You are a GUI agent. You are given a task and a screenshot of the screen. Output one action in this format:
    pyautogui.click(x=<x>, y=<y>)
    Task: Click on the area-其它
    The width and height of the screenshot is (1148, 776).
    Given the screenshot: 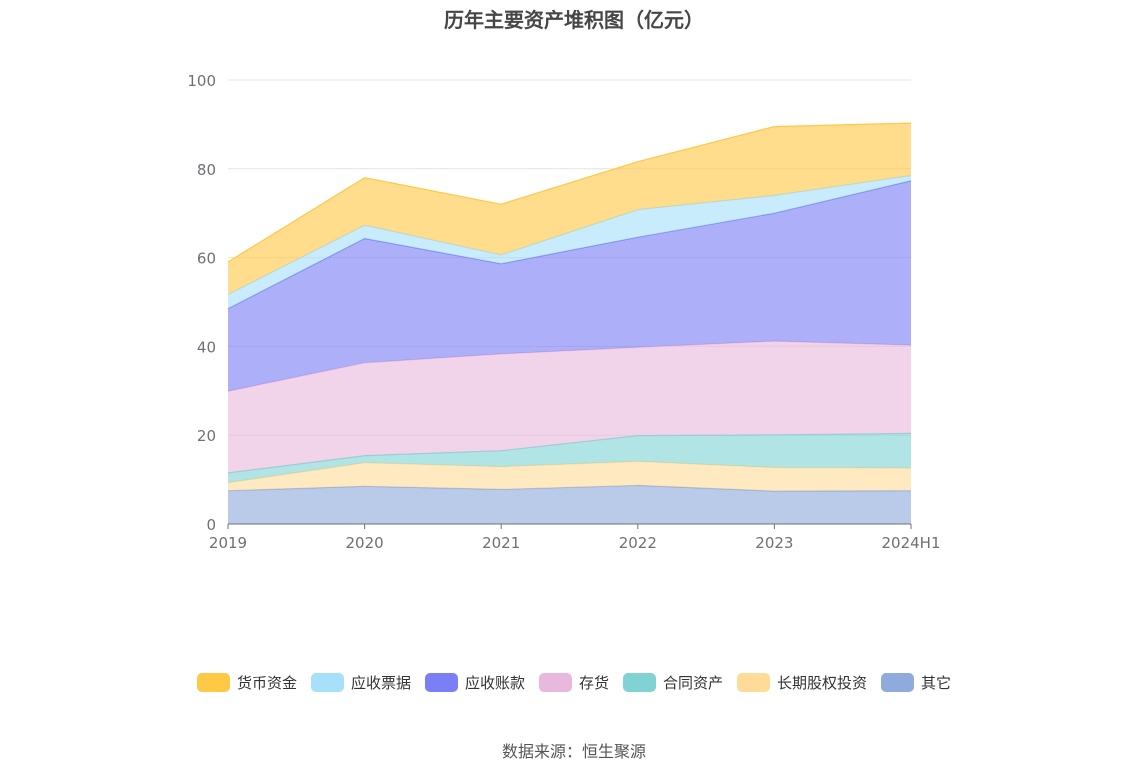 What is the action you would take?
    pyautogui.click(x=569, y=504)
    